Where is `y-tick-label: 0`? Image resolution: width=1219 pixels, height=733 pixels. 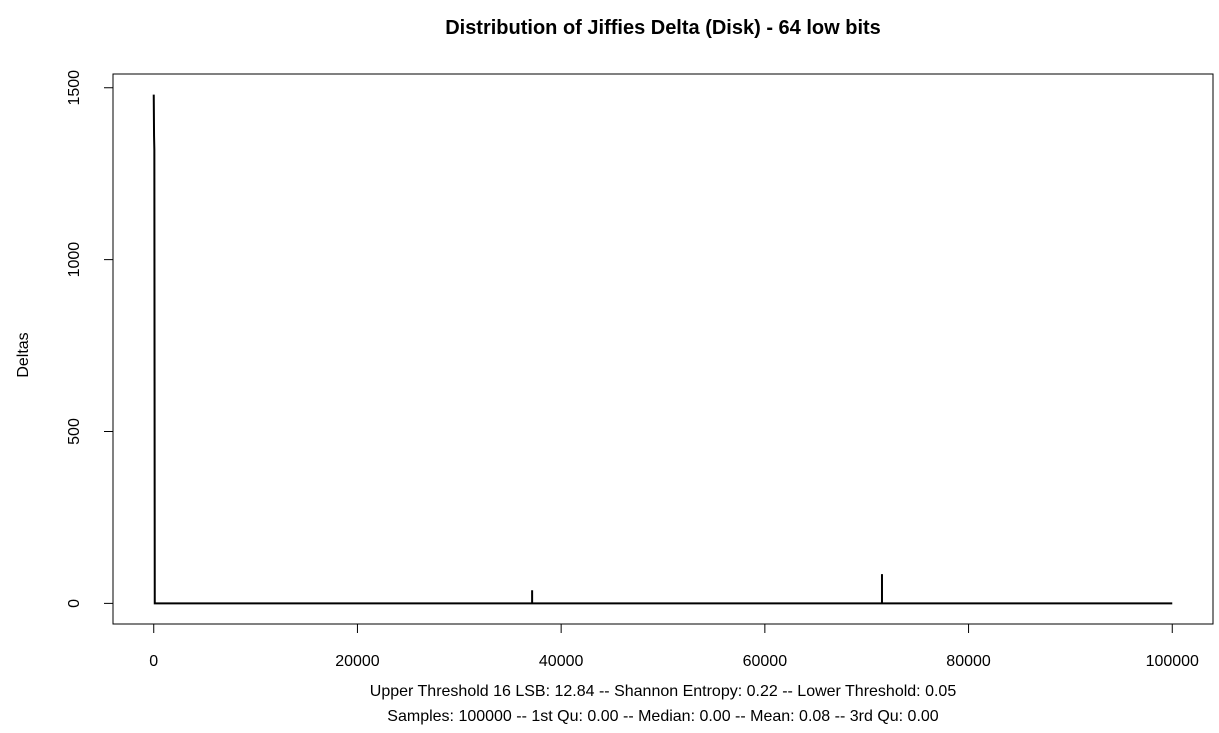 y-tick-label: 0 is located at coordinates (74, 603).